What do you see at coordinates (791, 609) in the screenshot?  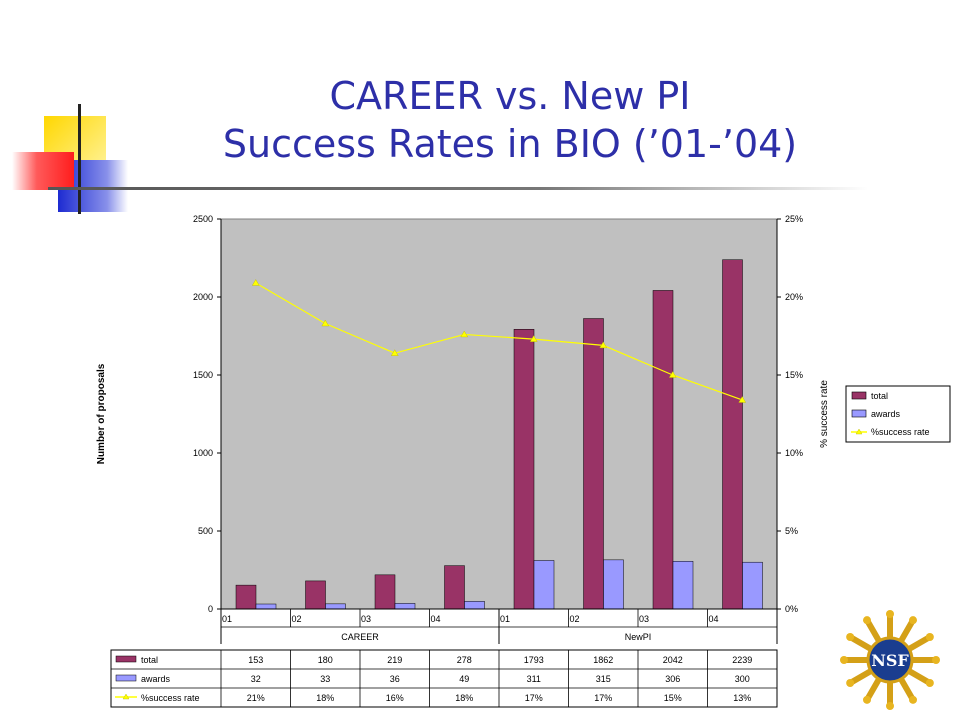 I see `y2-tick-label: 0%` at bounding box center [791, 609].